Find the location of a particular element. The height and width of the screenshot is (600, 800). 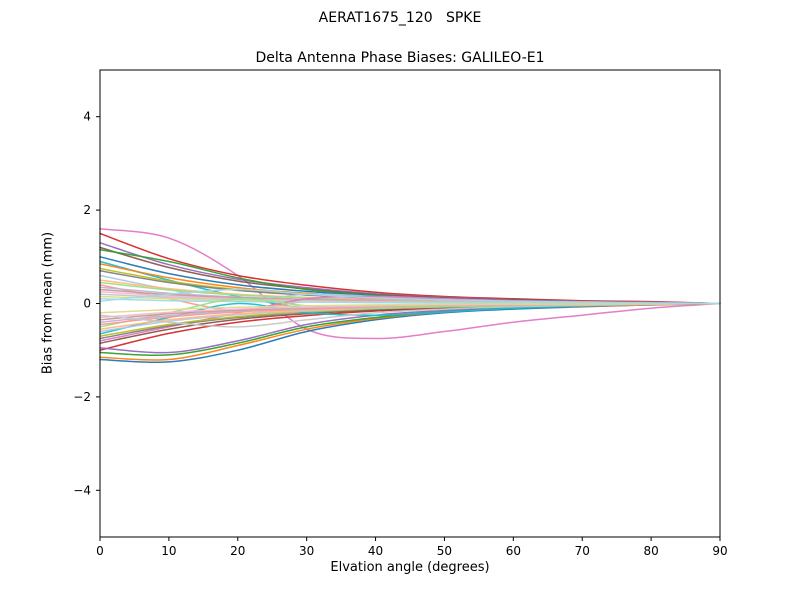

x-tick-label: 90 is located at coordinates (719, 551).